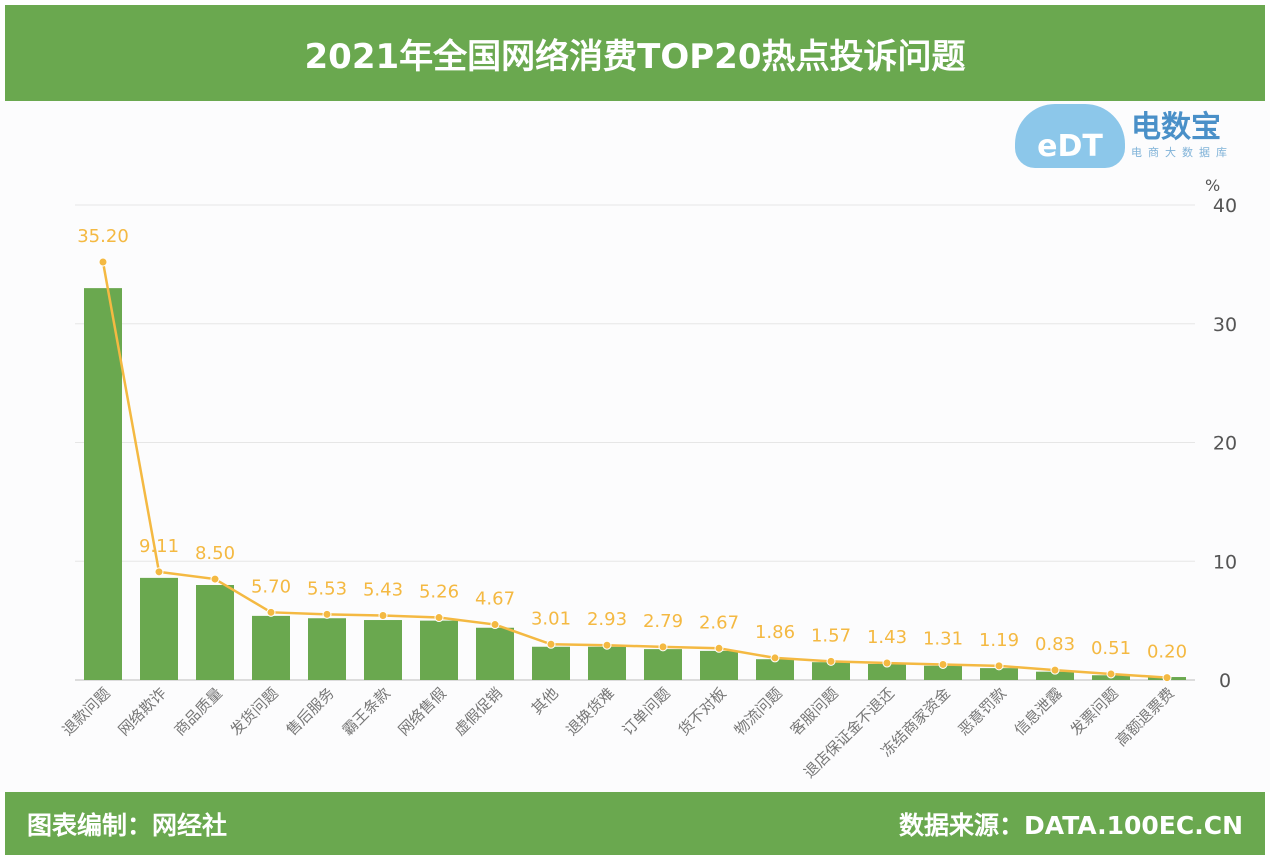  Describe the element at coordinates (86, 711) in the screenshot. I see `x-tick-label: 退款问题` at that location.